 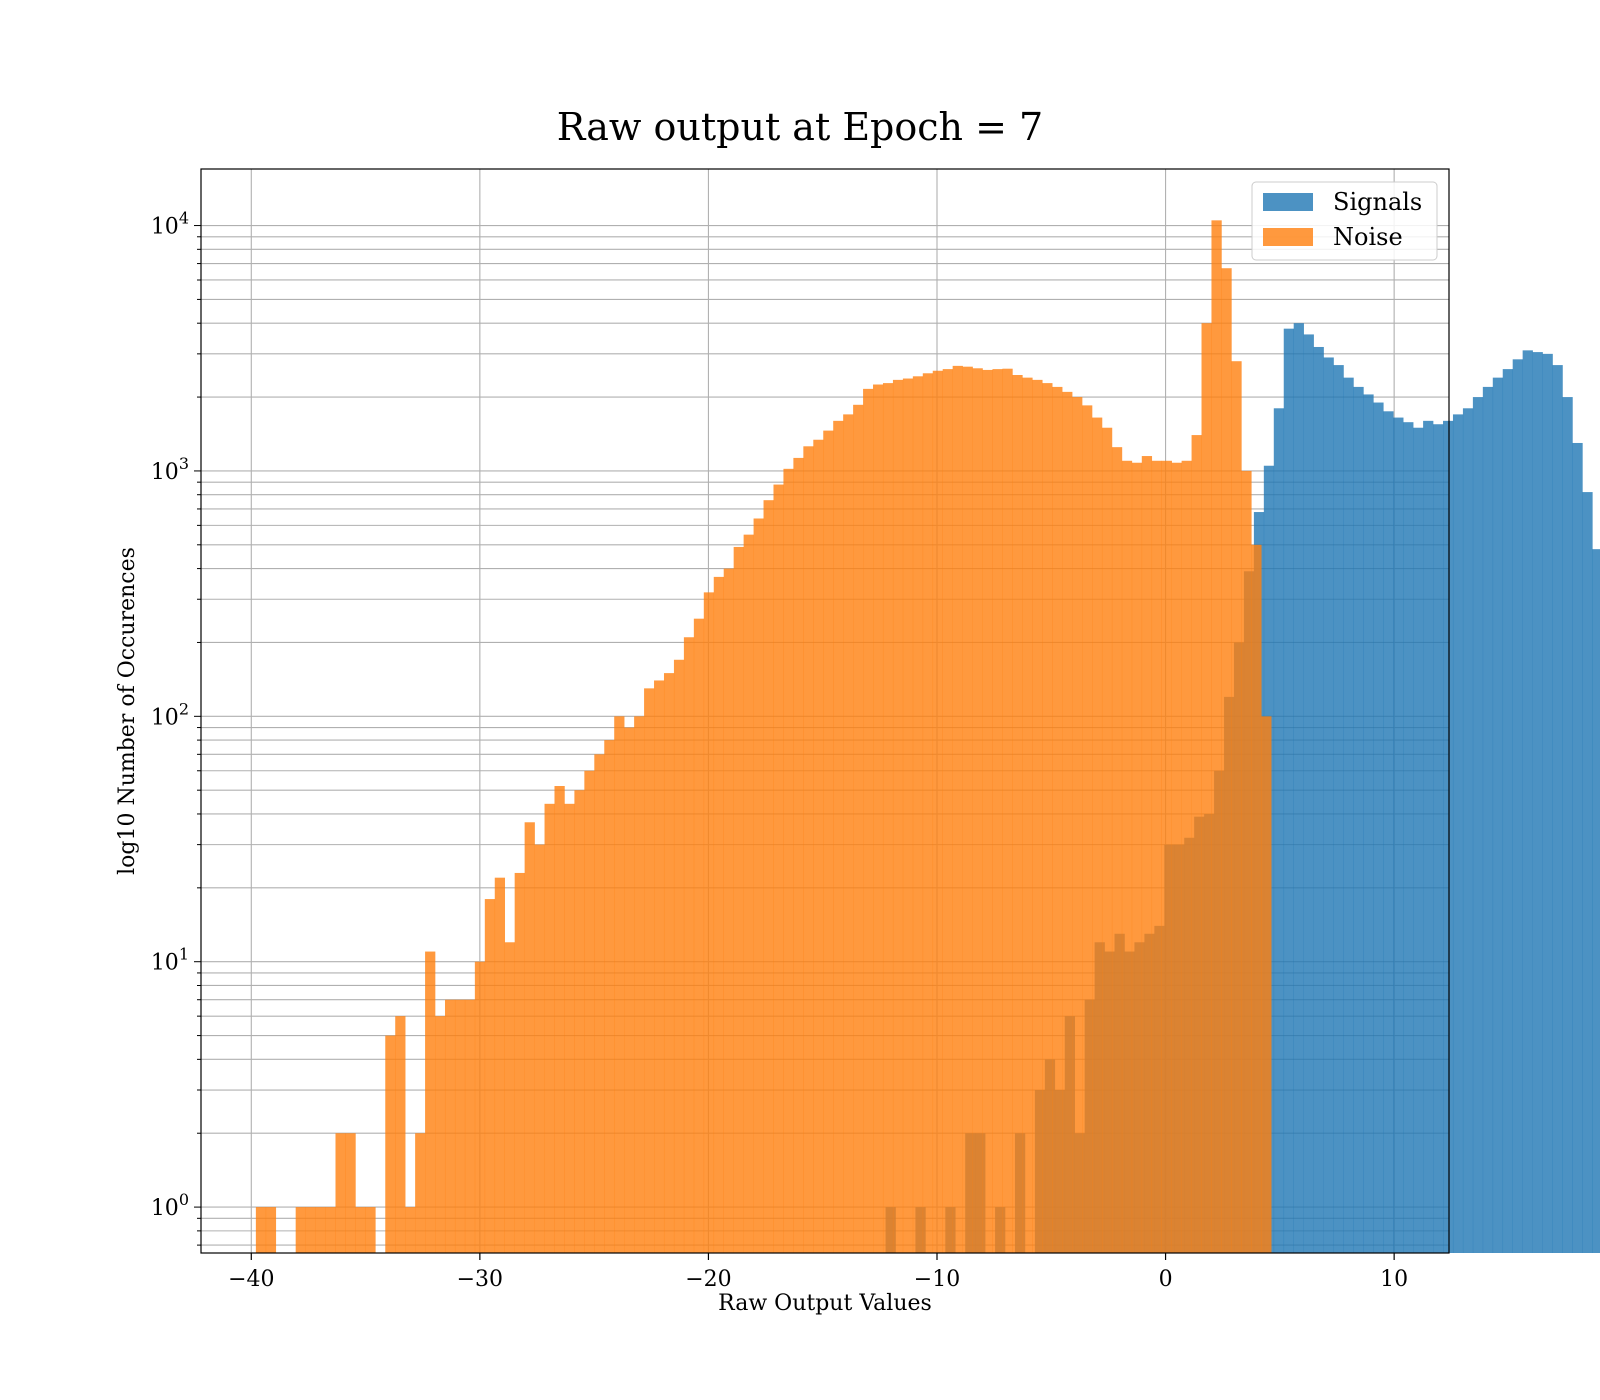 I want to click on x-tick-label: −10, so click(x=937, y=1279).